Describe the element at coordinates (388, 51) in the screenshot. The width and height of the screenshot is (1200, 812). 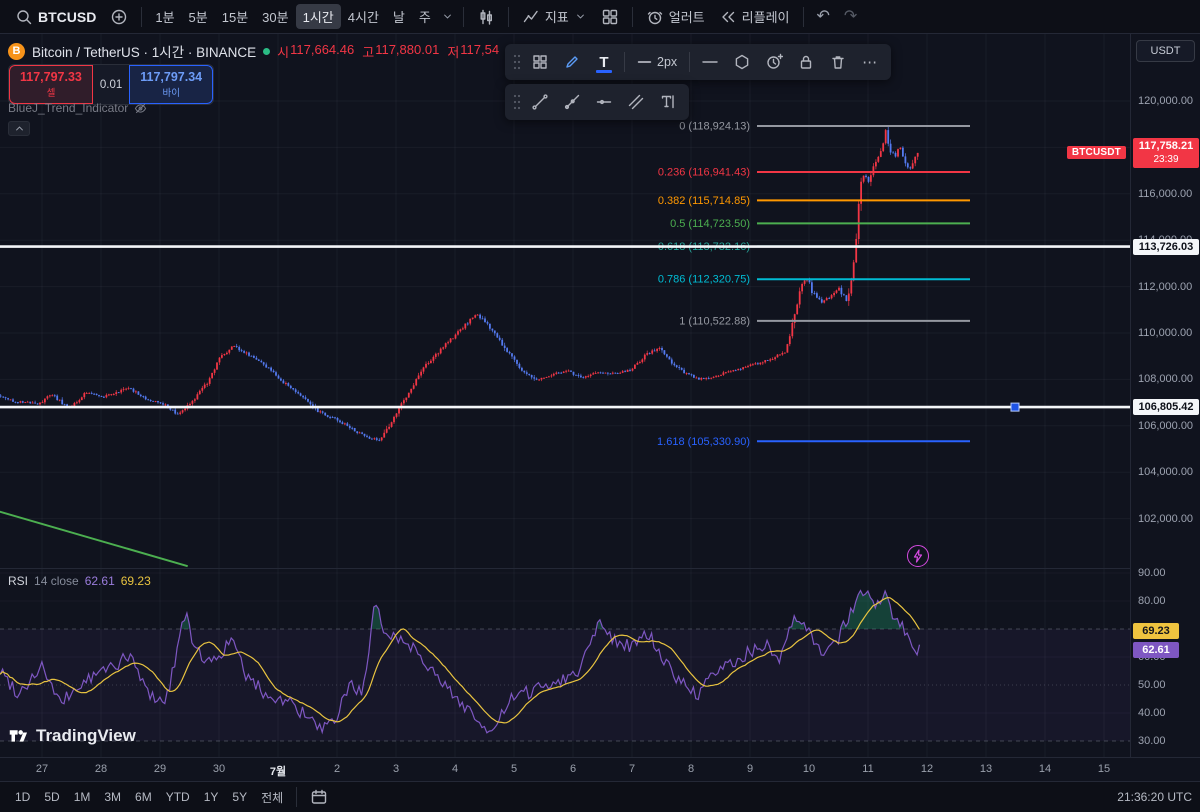
I see `ohlc-values: 시 117,664.46 고 117,880.01 저 117,54` at that location.